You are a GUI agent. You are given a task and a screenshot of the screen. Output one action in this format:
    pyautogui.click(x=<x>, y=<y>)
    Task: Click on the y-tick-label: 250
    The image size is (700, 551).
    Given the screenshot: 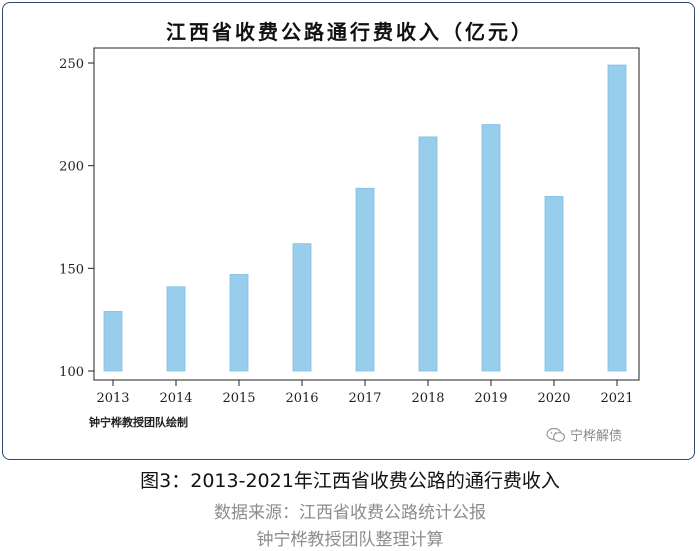 What is the action you would take?
    pyautogui.click(x=71, y=64)
    